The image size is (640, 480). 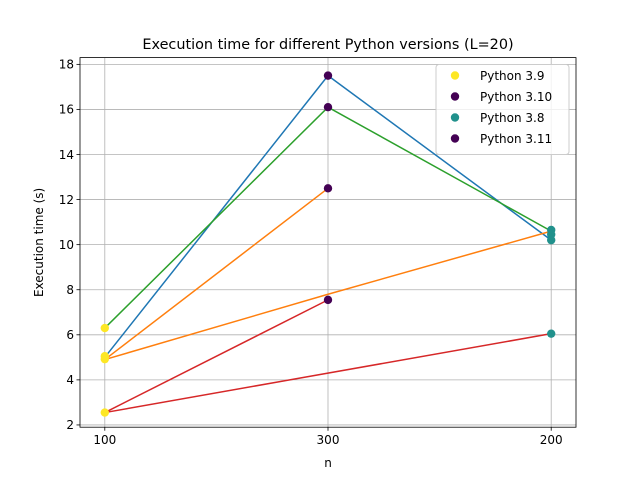 I want to click on x-axis-label: n, so click(x=328, y=463).